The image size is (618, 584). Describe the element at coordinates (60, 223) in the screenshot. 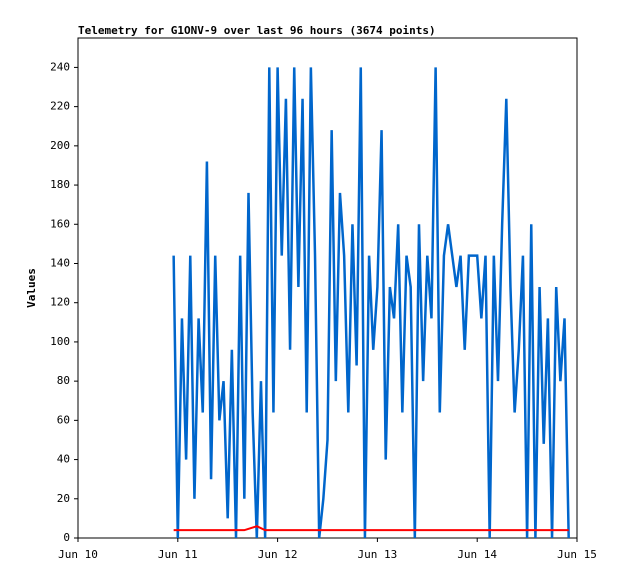

I see `y-tick-label: 160` at that location.